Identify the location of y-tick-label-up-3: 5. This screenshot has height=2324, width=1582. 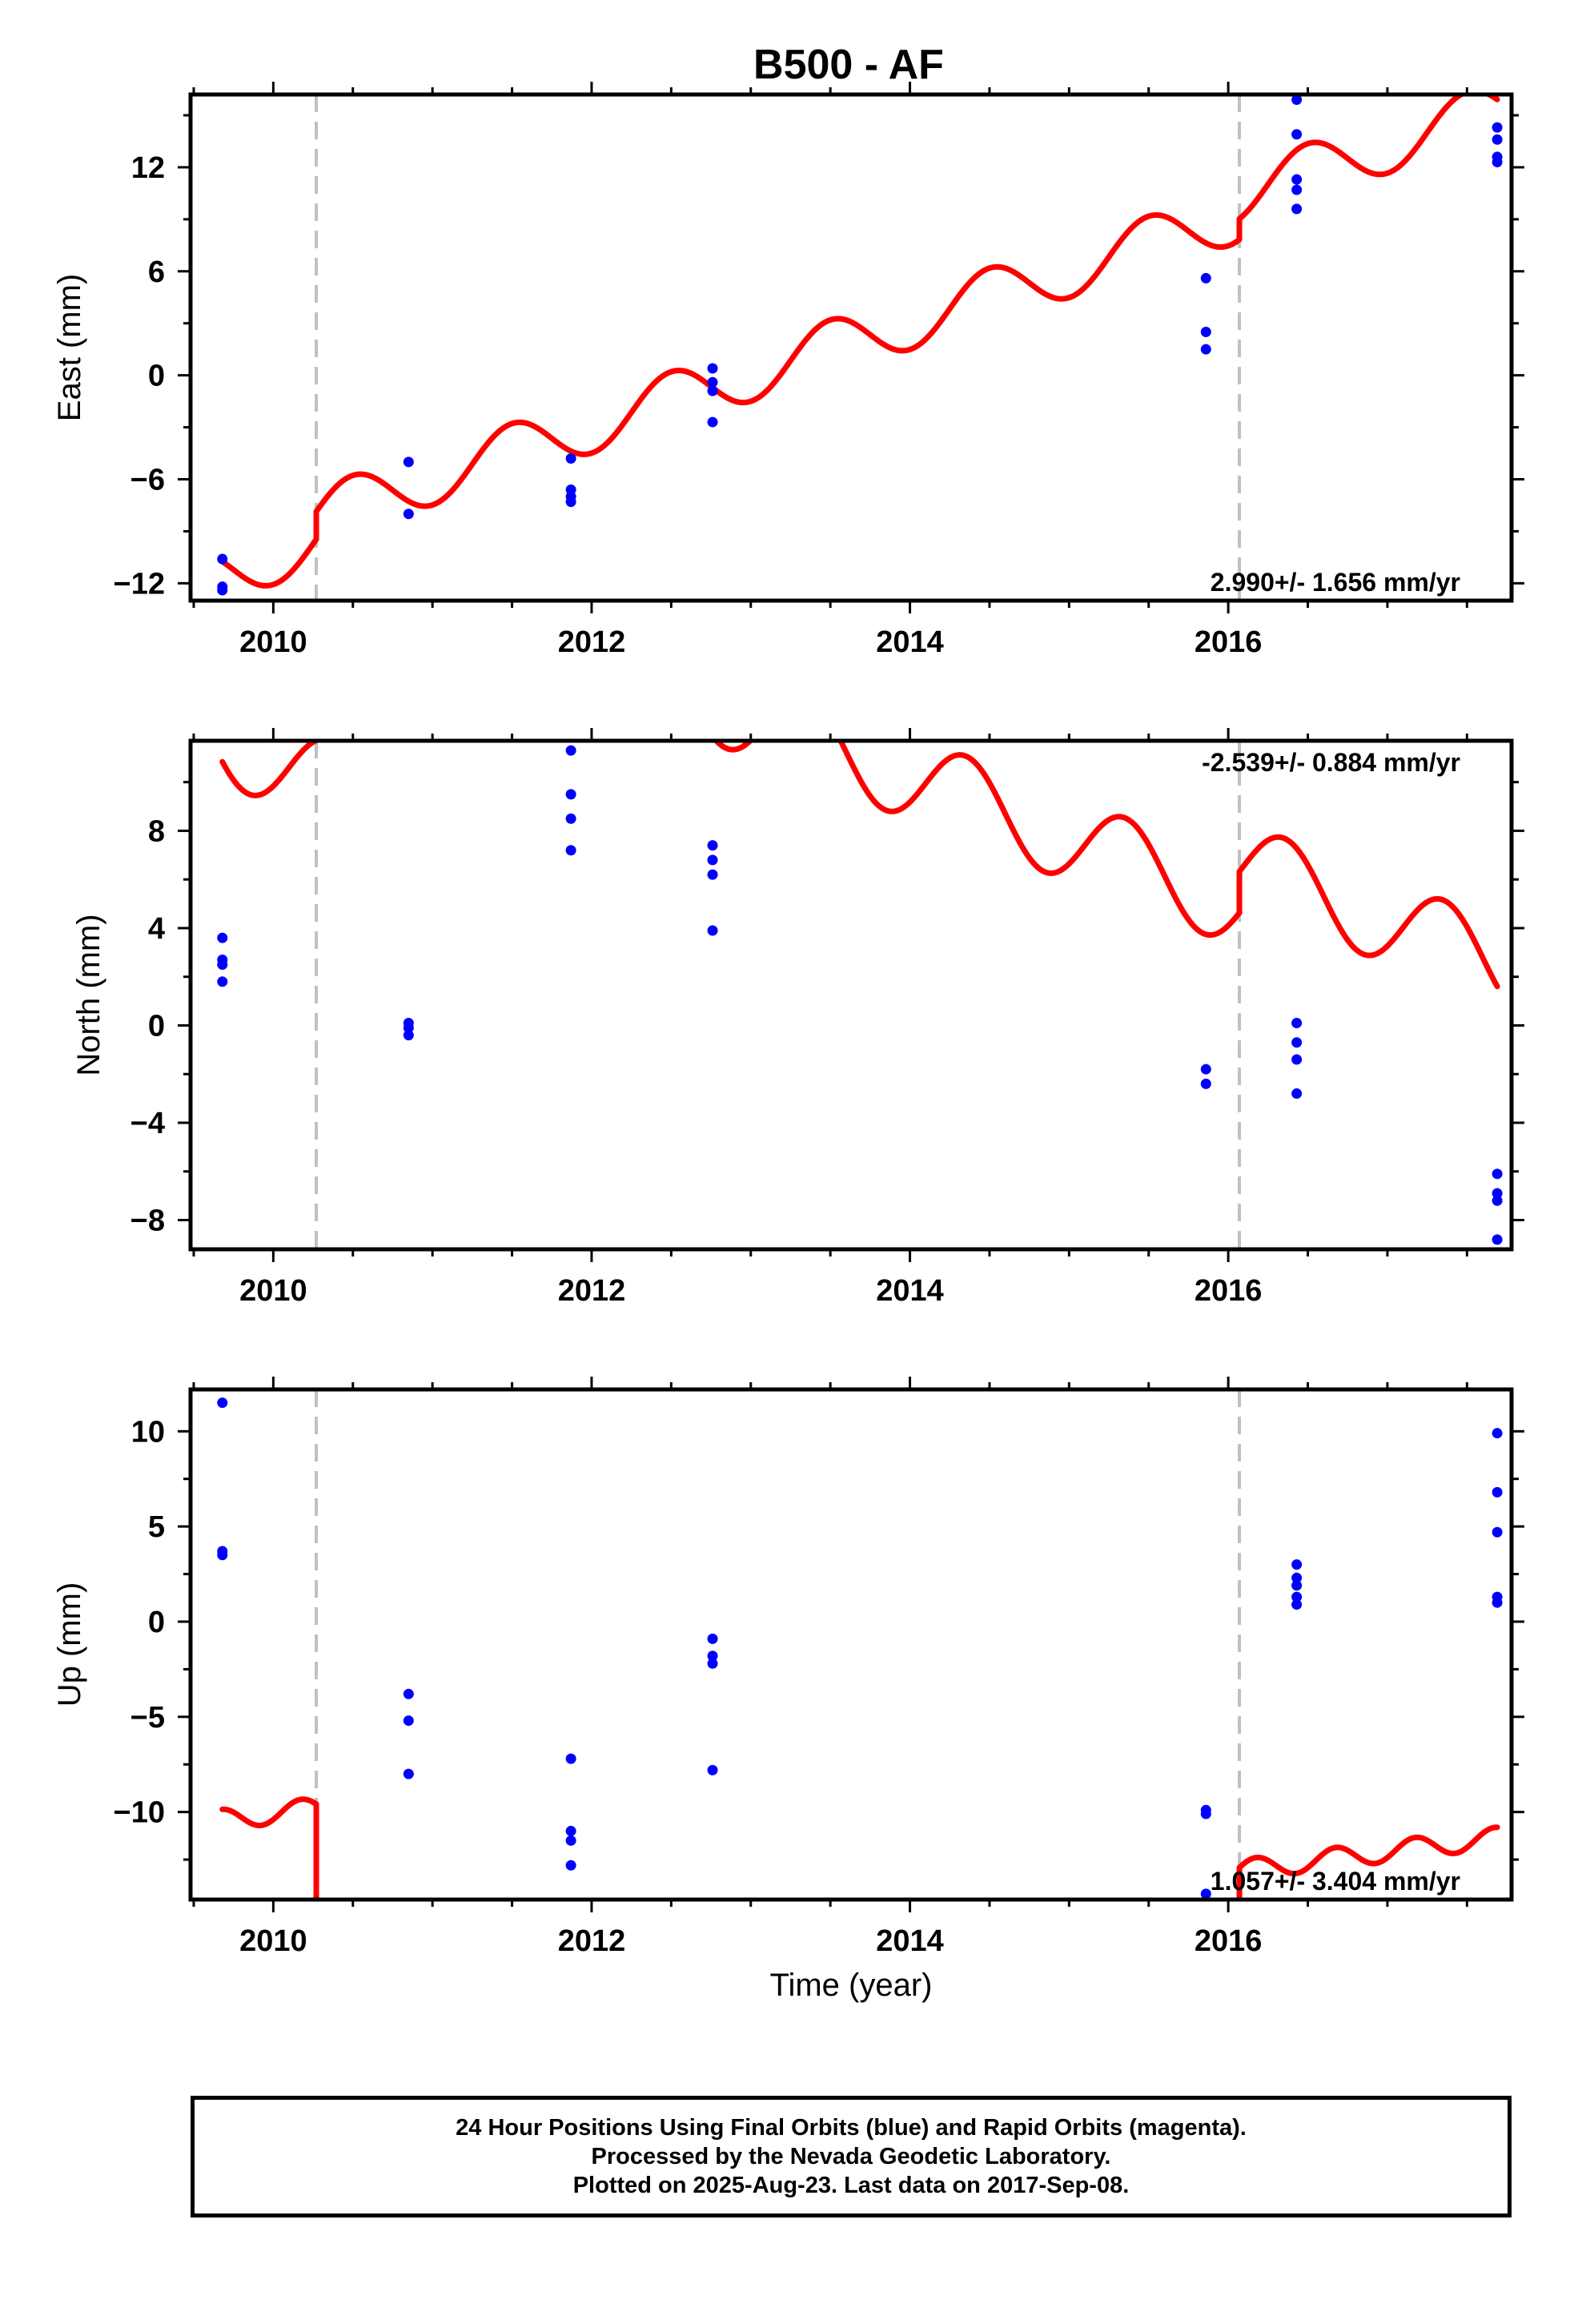
(156, 1527).